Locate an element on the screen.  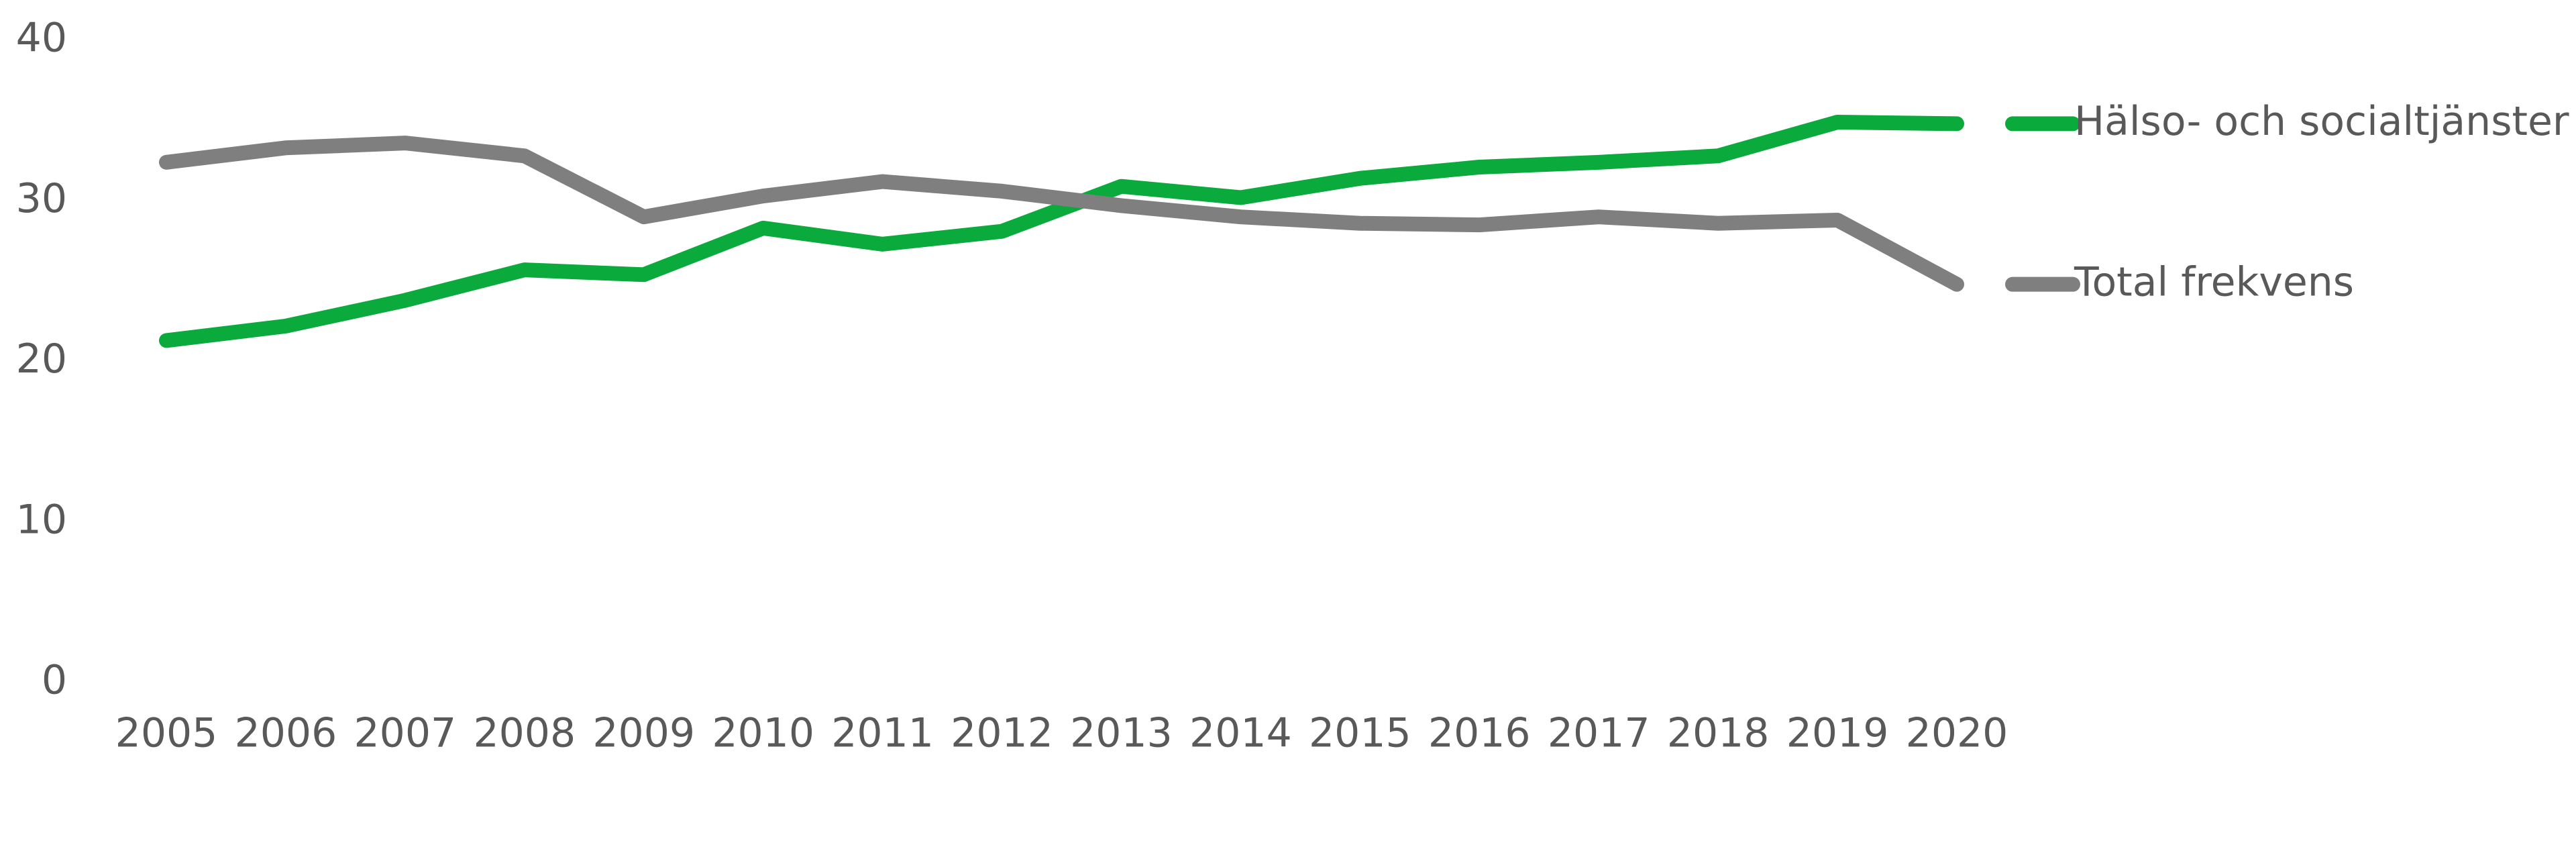
y-tick-label: 20 is located at coordinates (41, 359).